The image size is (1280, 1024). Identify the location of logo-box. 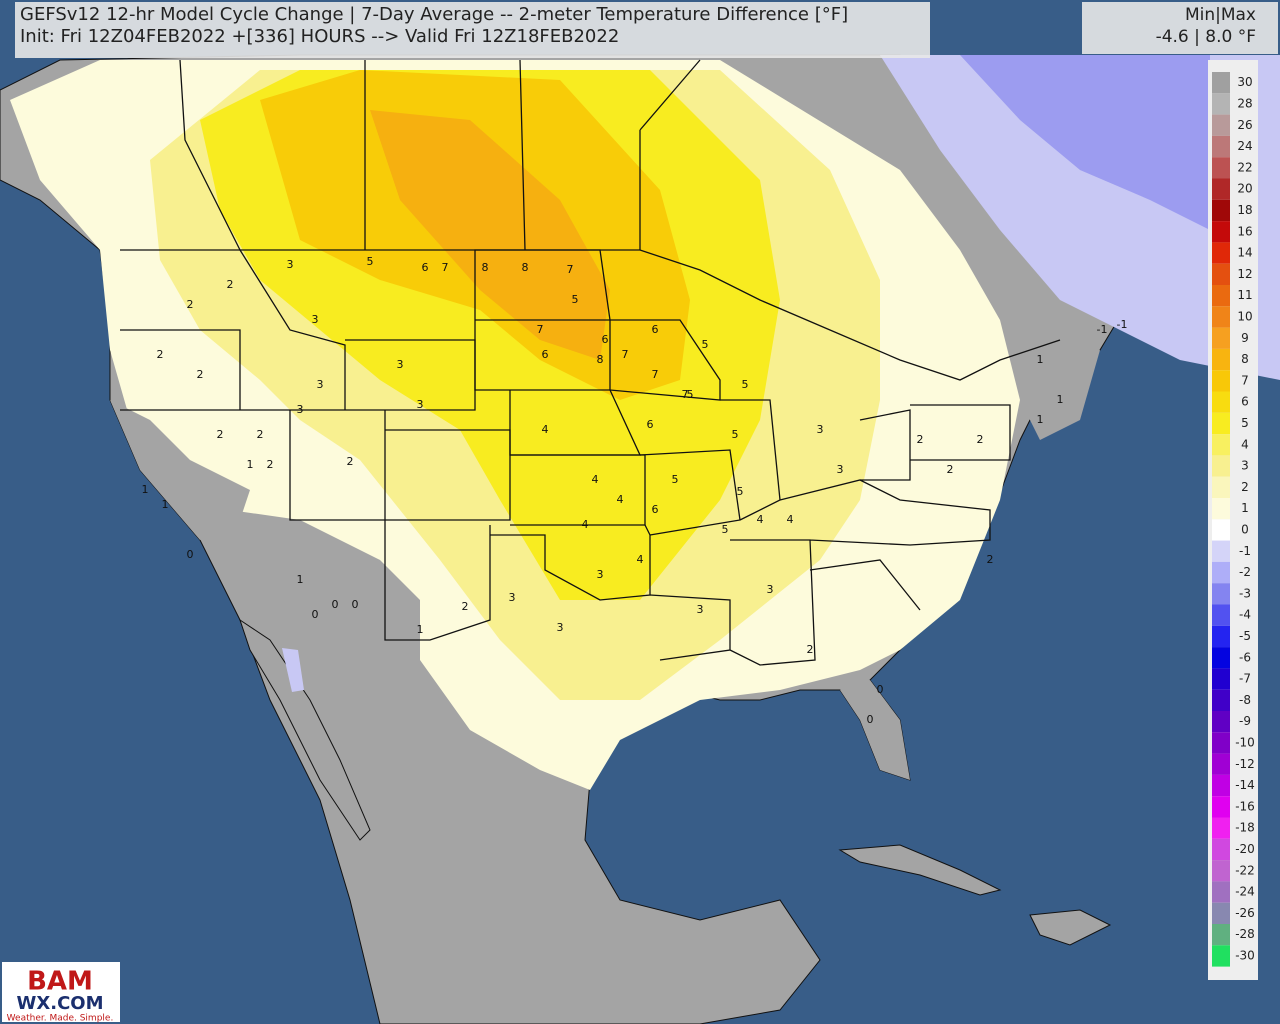
(61, 992).